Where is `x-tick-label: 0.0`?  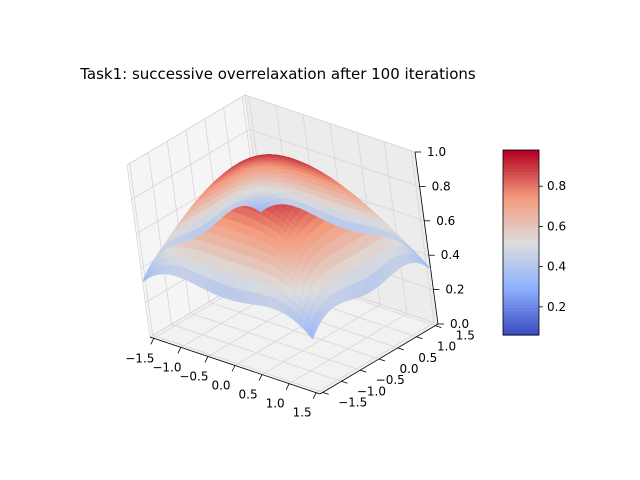 x-tick-label: 0.0 is located at coordinates (220, 386).